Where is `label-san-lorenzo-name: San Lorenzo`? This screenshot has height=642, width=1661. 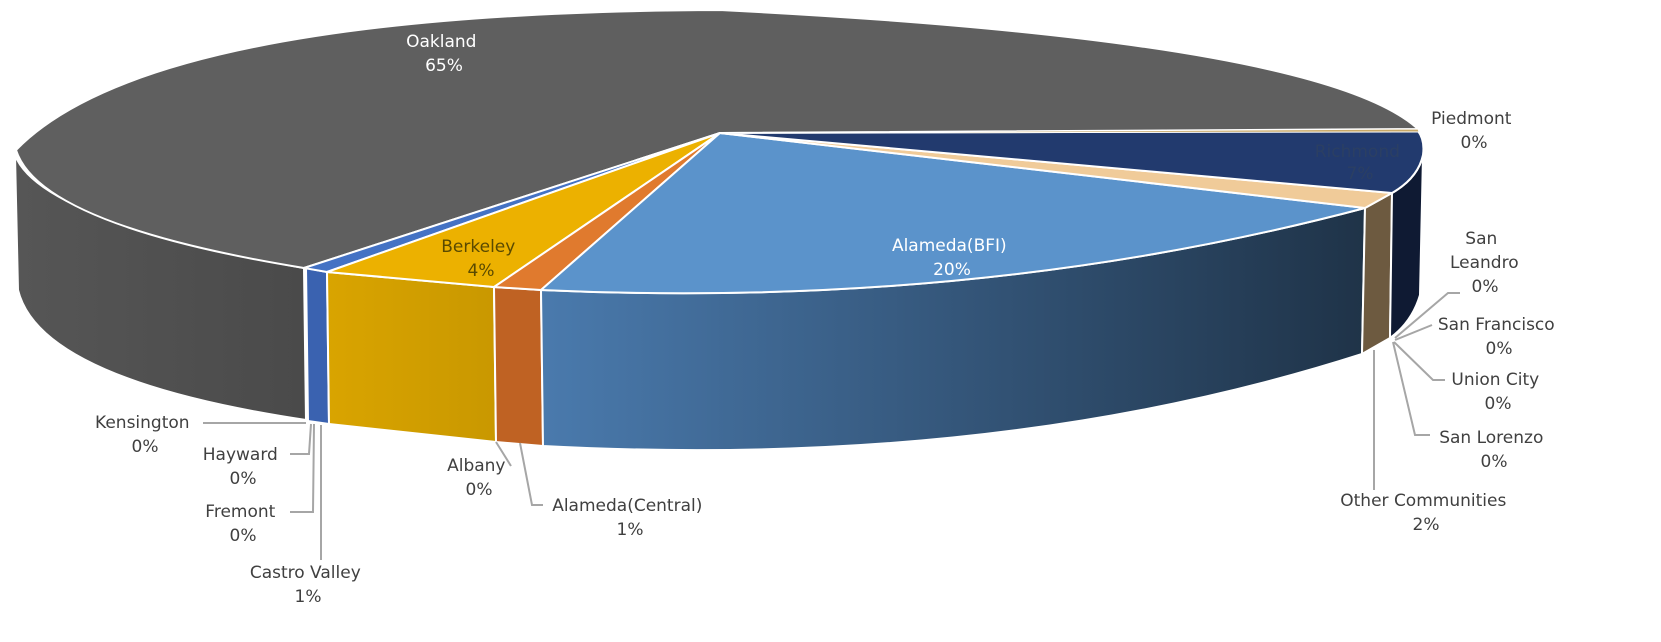
label-san-lorenzo-name: San Lorenzo is located at coordinates (1491, 438).